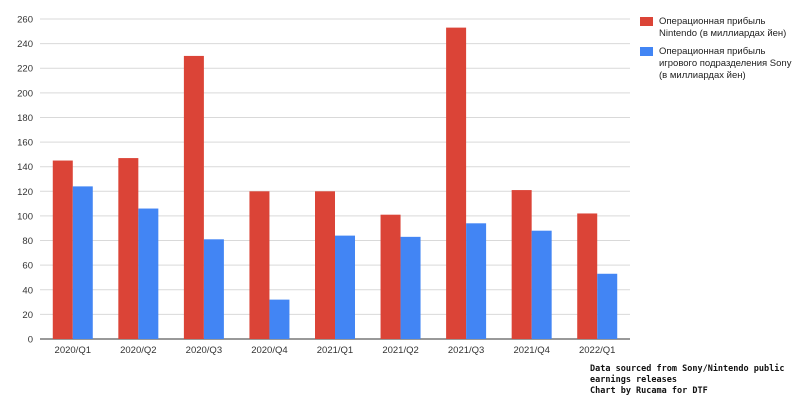 The width and height of the screenshot is (799, 411). What do you see at coordinates (27, 290) in the screenshot?
I see `y-tick-label: 40` at bounding box center [27, 290].